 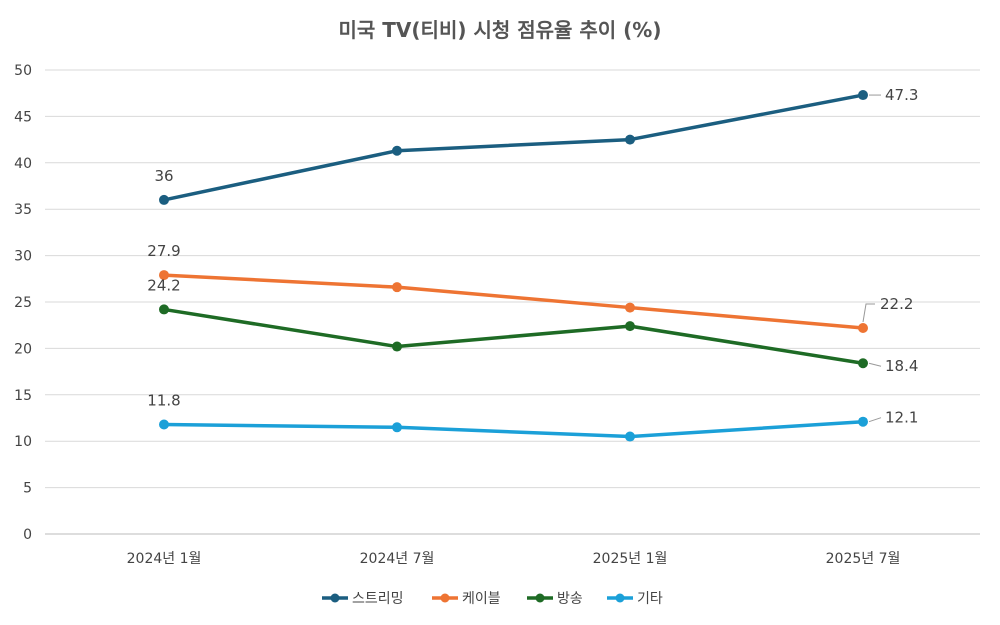 What do you see at coordinates (23, 303) in the screenshot?
I see `y-tick-label: 25` at bounding box center [23, 303].